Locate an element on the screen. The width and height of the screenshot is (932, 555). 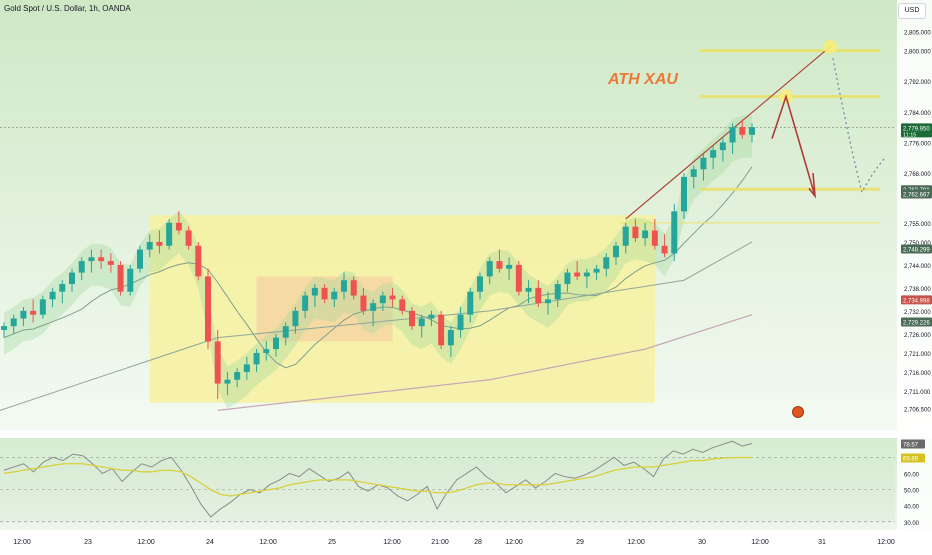
rsi-tick-label: 40.00 is located at coordinates (912, 508).